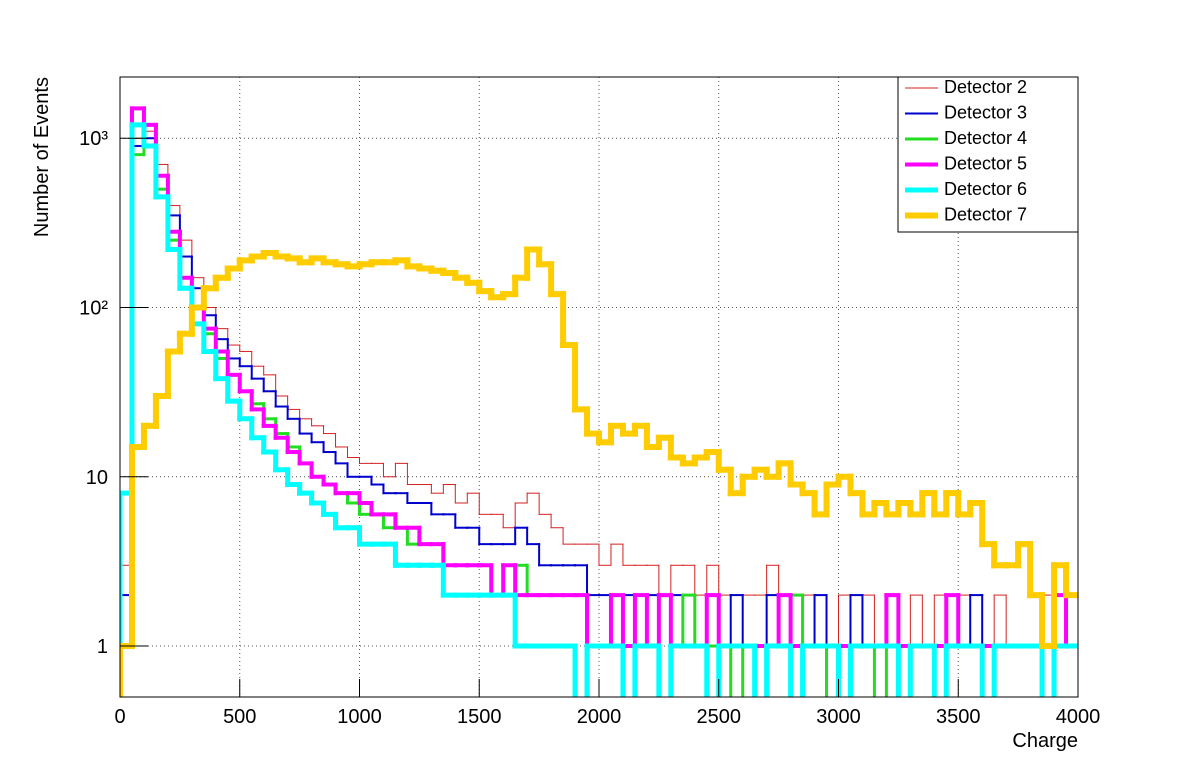 The image size is (1198, 775). Describe the element at coordinates (985, 138) in the screenshot. I see `legend-label: Detector 4` at that location.